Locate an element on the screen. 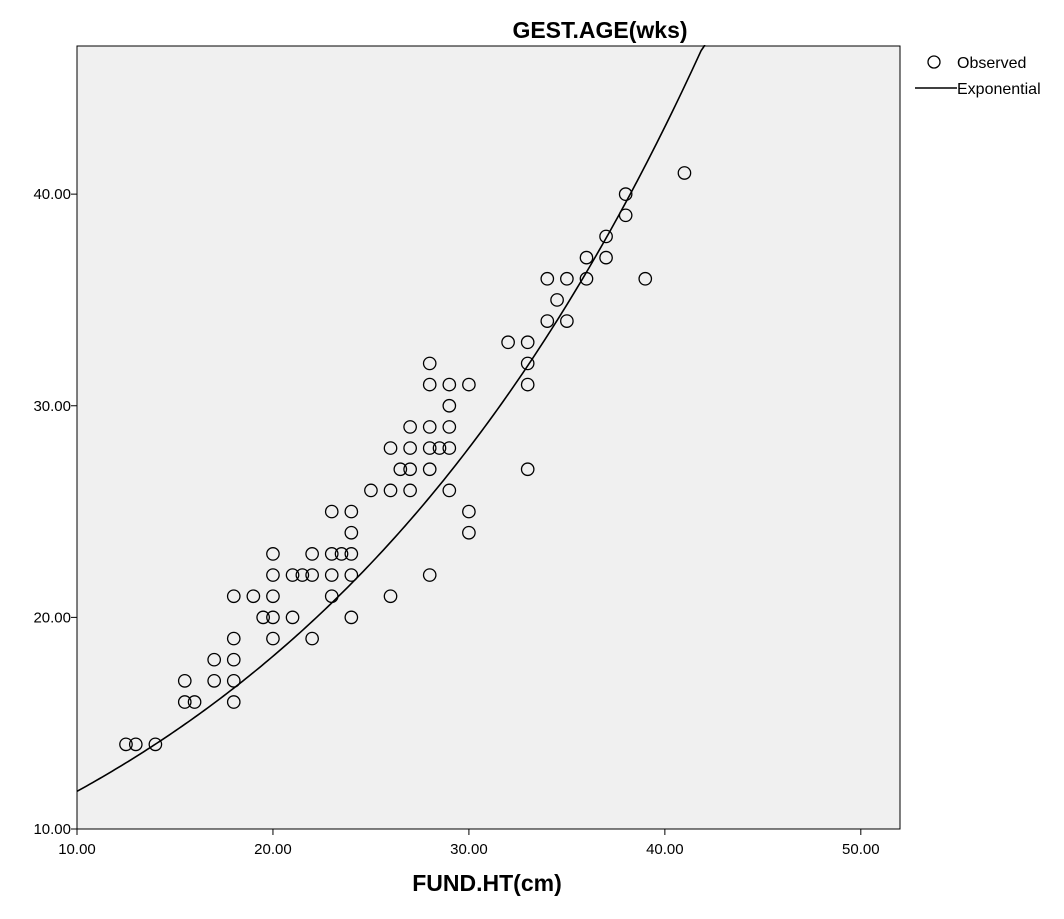 The image size is (1064, 919). y-tick-label: 30.00 is located at coordinates (52, 406).